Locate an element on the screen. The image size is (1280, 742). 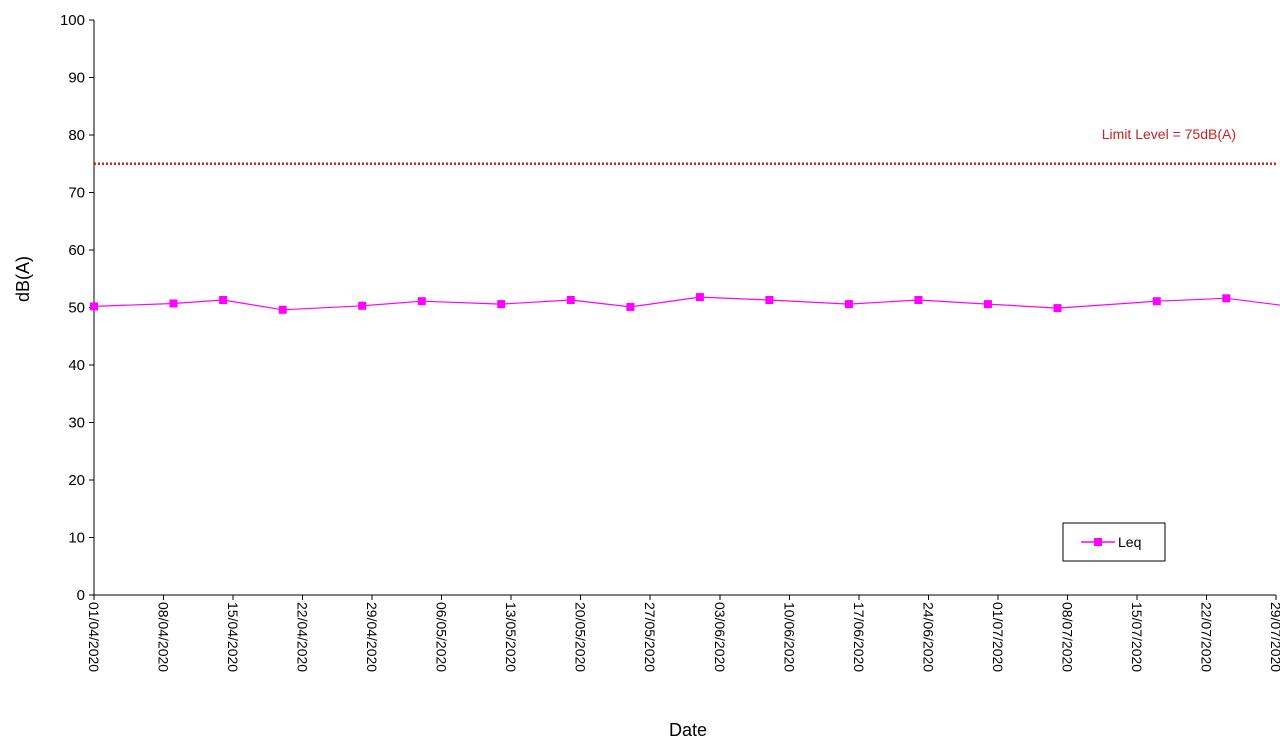
y-tick-label: 70 is located at coordinates (76, 193).